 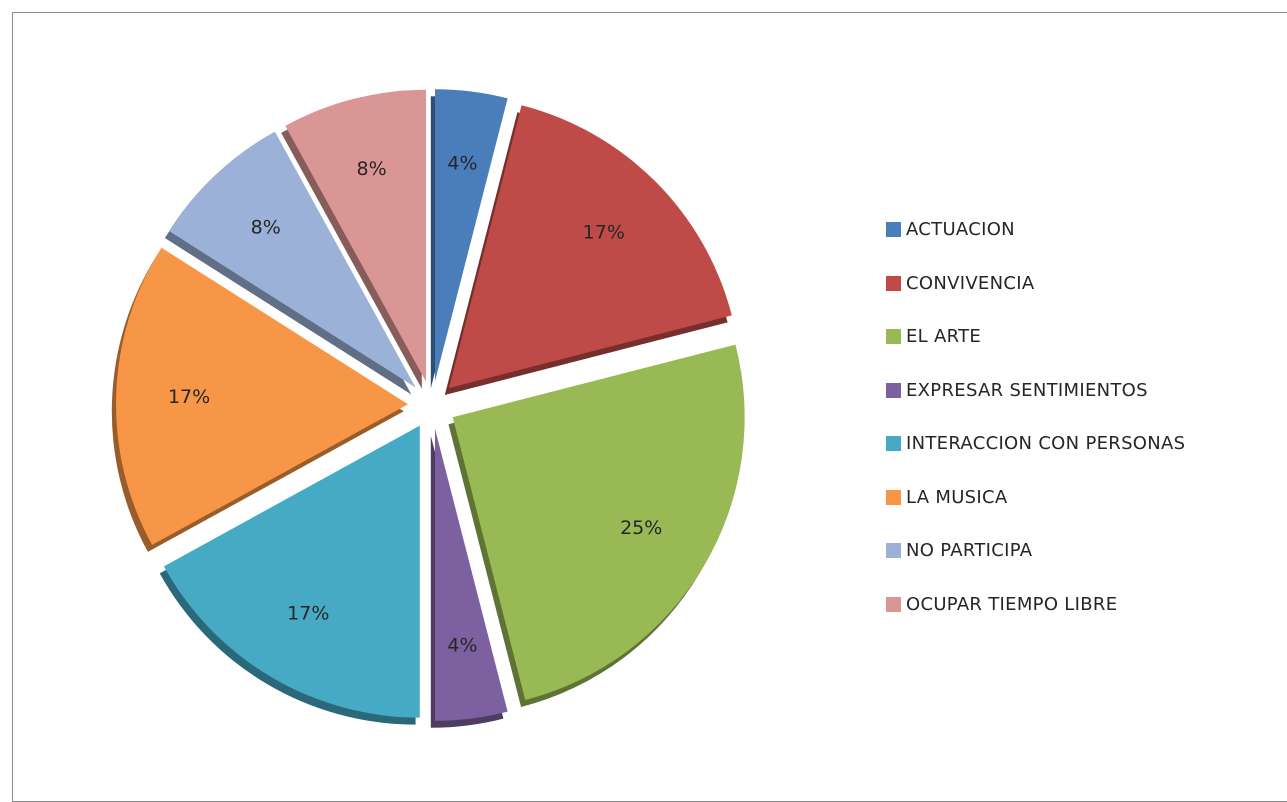 What do you see at coordinates (641, 528) in the screenshot?
I see `data-label: 25%` at bounding box center [641, 528].